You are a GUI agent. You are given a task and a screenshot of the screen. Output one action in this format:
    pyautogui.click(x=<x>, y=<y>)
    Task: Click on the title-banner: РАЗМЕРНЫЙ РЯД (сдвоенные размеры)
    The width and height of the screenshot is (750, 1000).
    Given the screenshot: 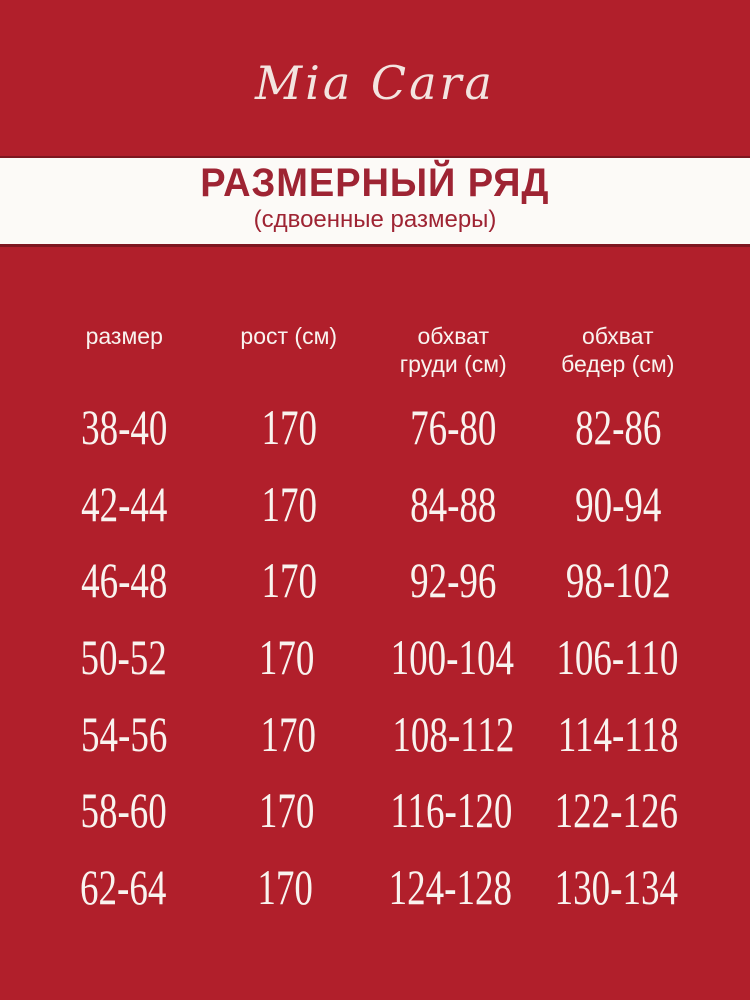 What is the action you would take?
    pyautogui.click(x=375, y=201)
    